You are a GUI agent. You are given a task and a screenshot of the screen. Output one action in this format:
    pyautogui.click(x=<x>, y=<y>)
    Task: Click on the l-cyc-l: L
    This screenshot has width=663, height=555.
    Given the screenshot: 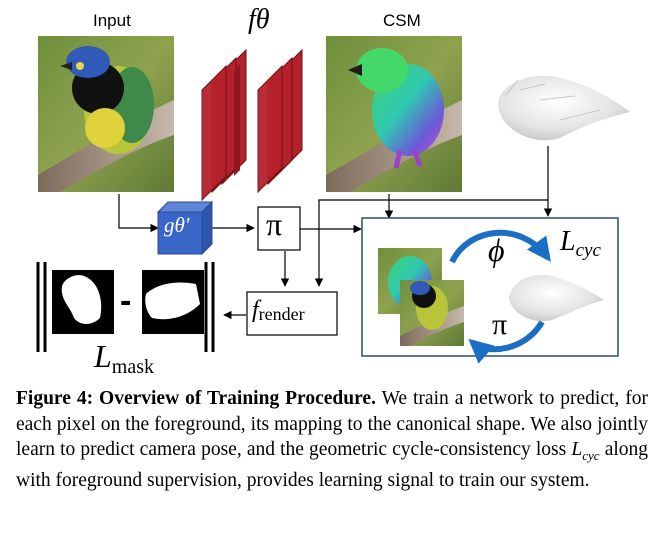 What is the action you would take?
    pyautogui.click(x=568, y=241)
    